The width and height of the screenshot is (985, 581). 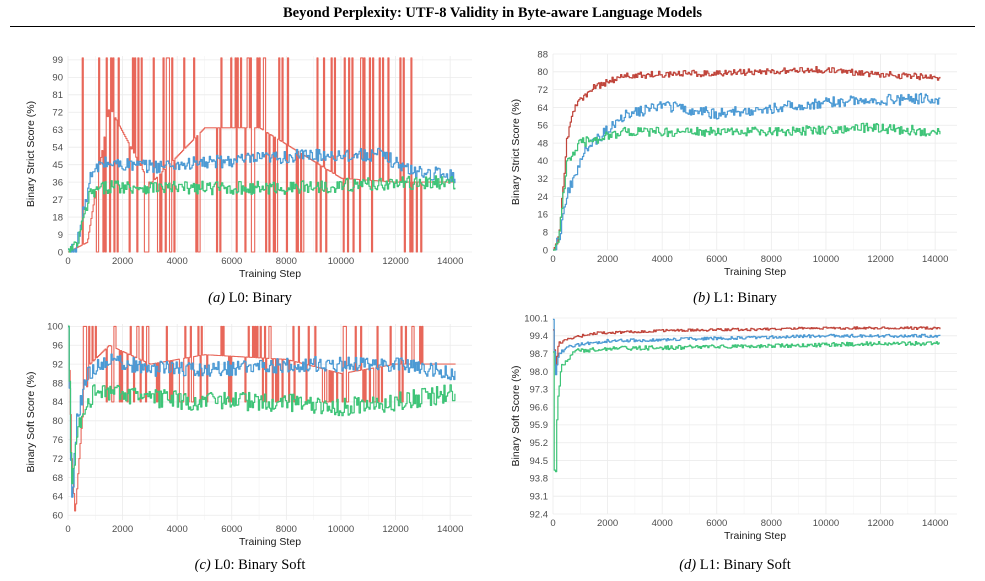 I want to click on y-tick-label: 90, so click(x=57, y=78).